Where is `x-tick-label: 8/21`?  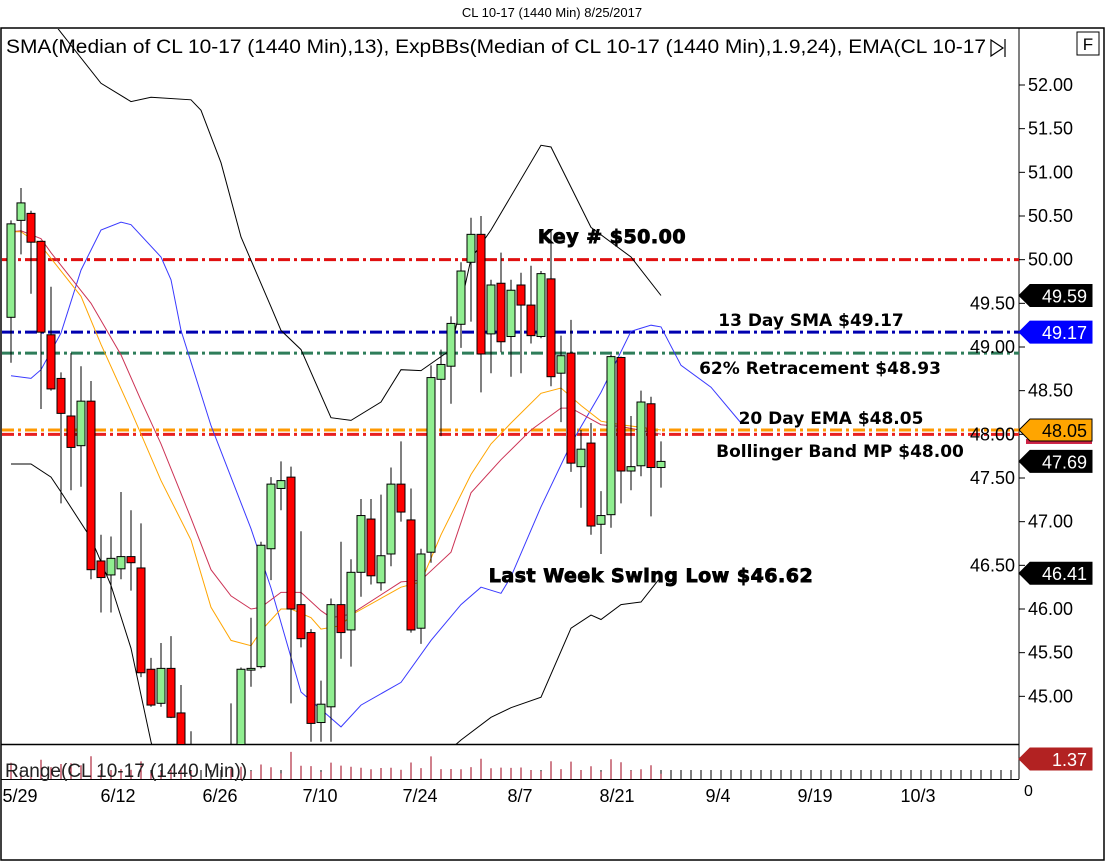
x-tick-label: 8/21 is located at coordinates (616, 796).